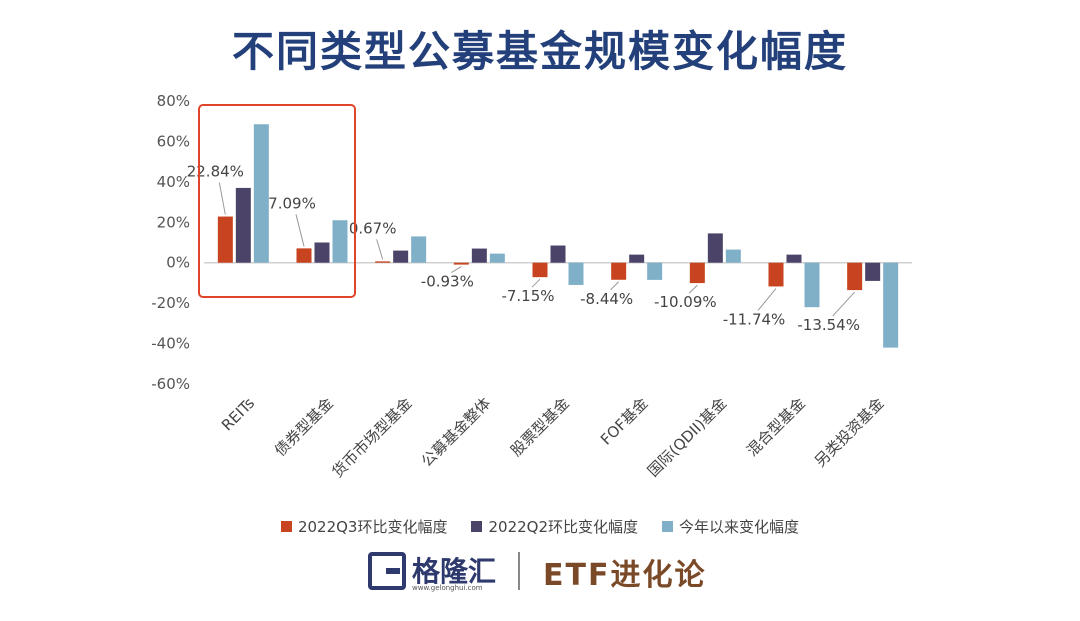 The height and width of the screenshot is (621, 1080). I want to click on y-tick-label: 20%, so click(173, 222).